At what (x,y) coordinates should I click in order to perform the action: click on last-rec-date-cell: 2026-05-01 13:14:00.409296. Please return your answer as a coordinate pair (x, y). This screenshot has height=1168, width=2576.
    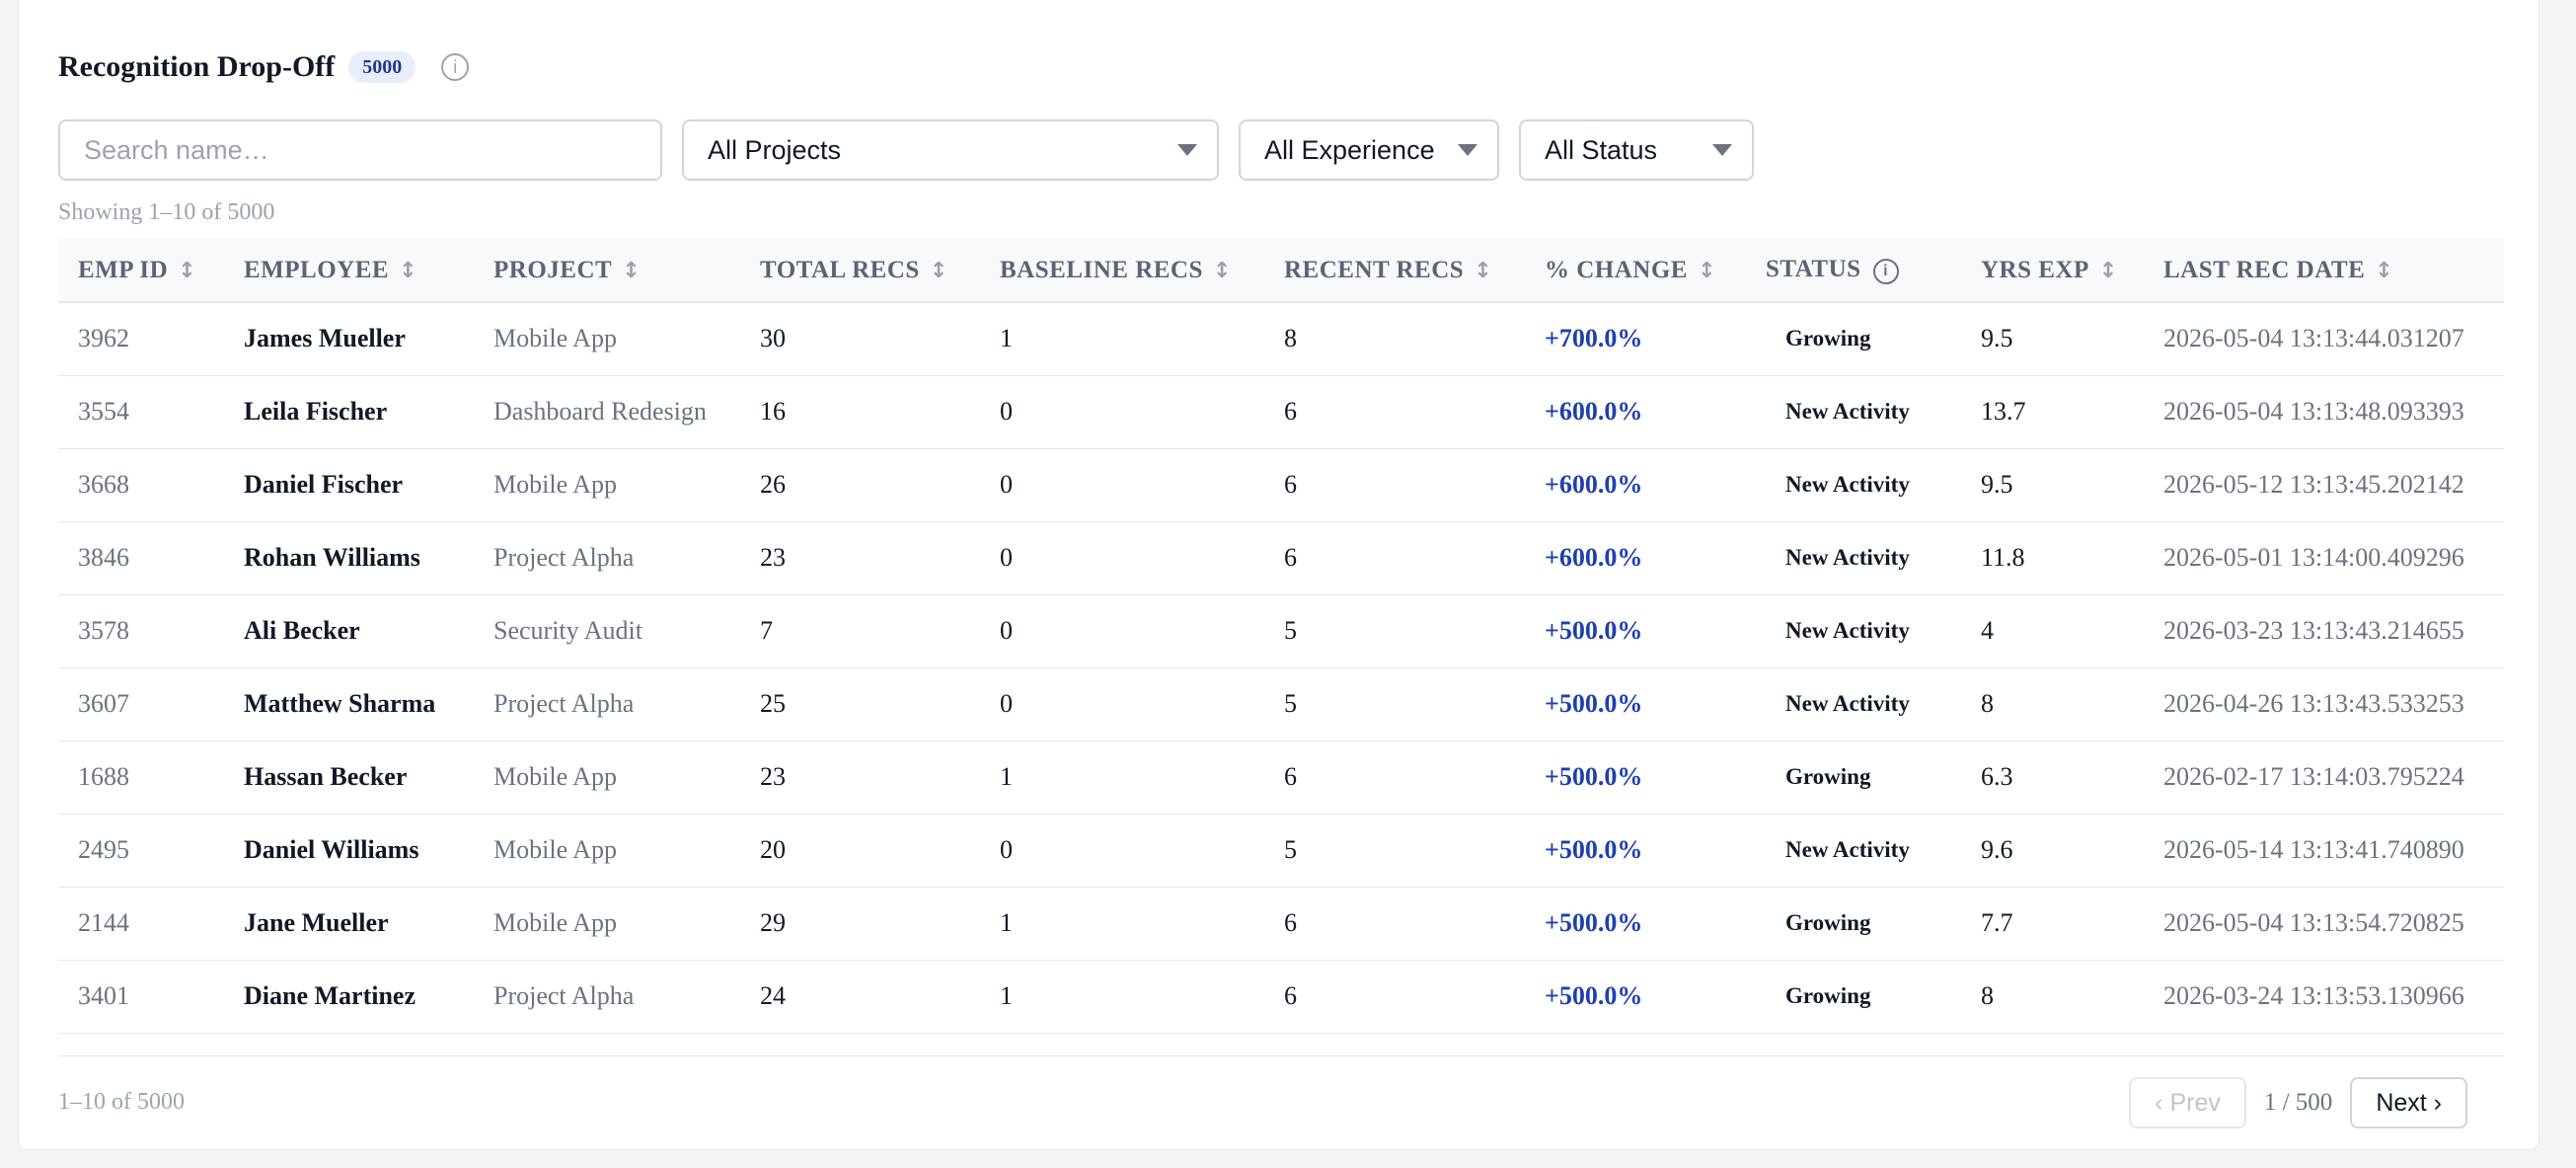
    Looking at the image, I should click on (2313, 557).